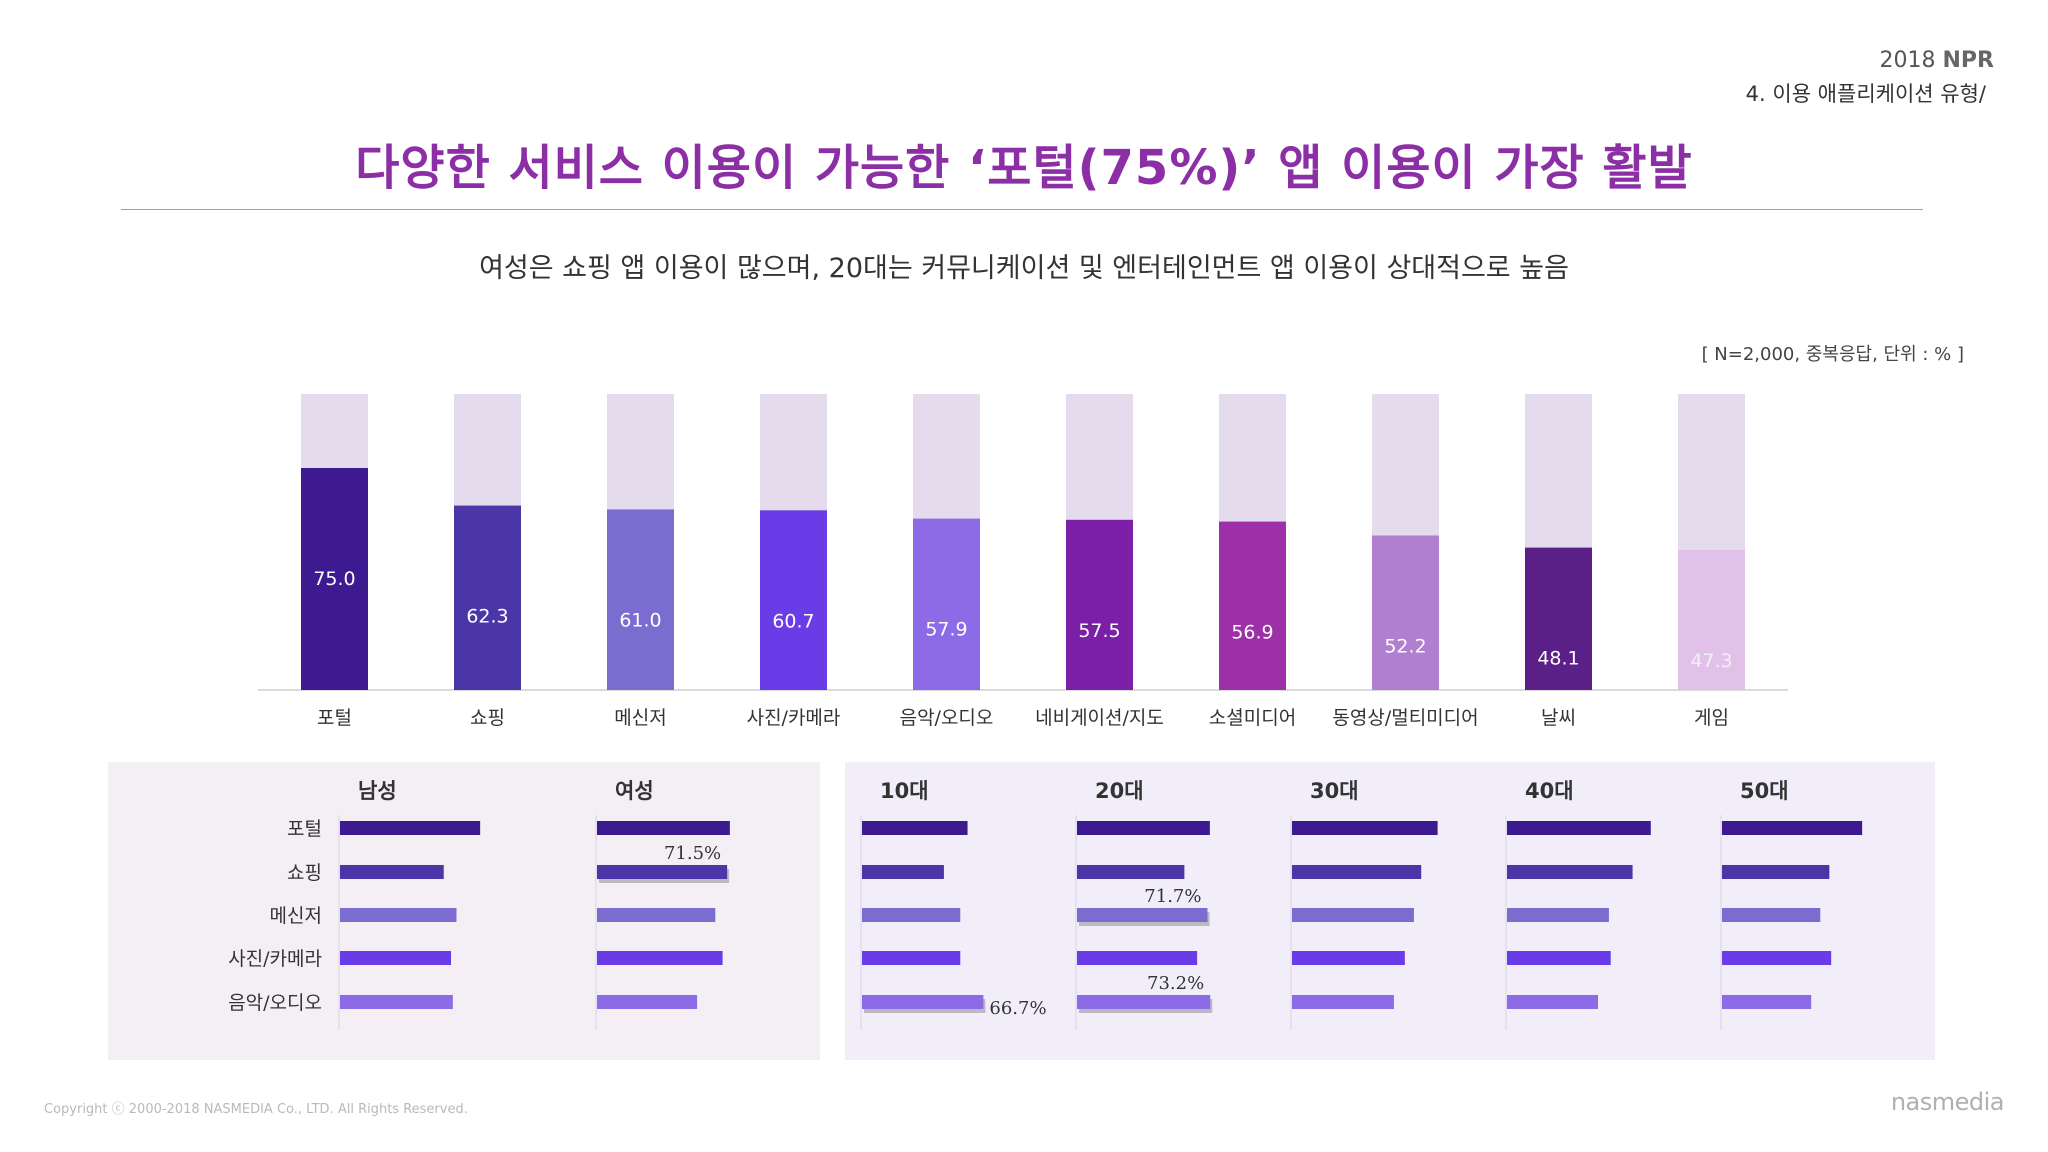 This screenshot has width=2048, height=1152. I want to click on category-label: 네비게이션/지도, so click(1099, 718).